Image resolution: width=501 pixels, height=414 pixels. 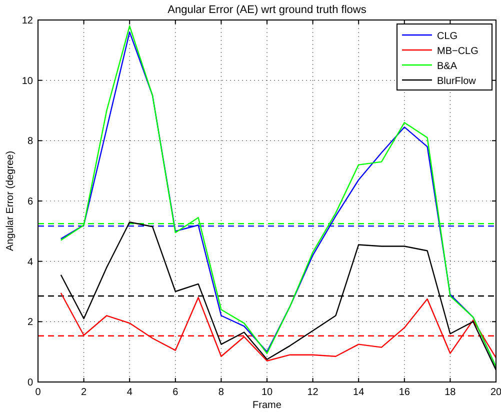 I want to click on y-tick-label: 2, so click(x=30, y=322).